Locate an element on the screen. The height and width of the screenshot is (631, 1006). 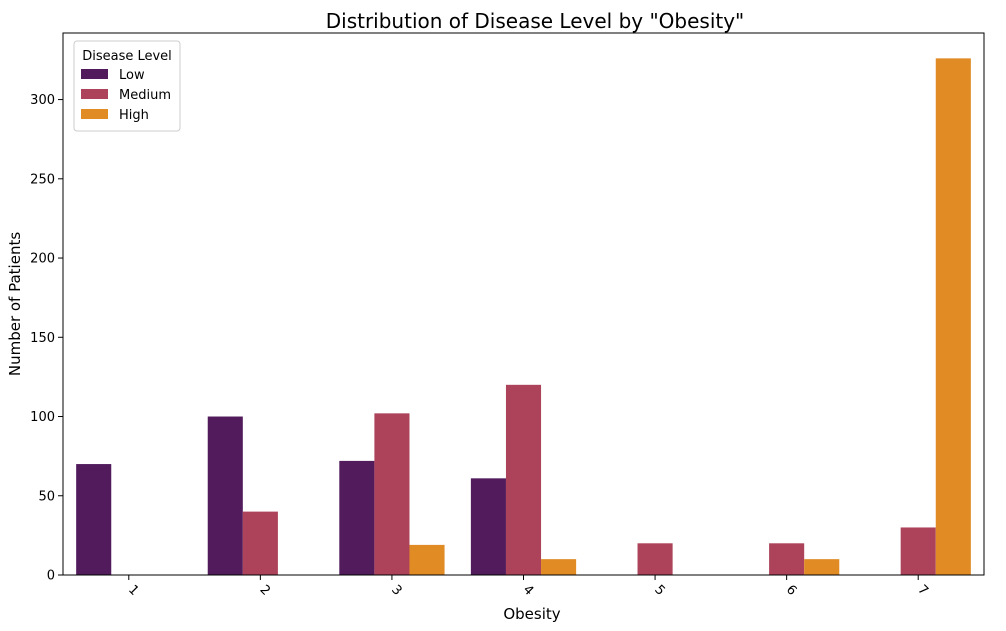
y-tick-label: 150 is located at coordinates (42, 338).